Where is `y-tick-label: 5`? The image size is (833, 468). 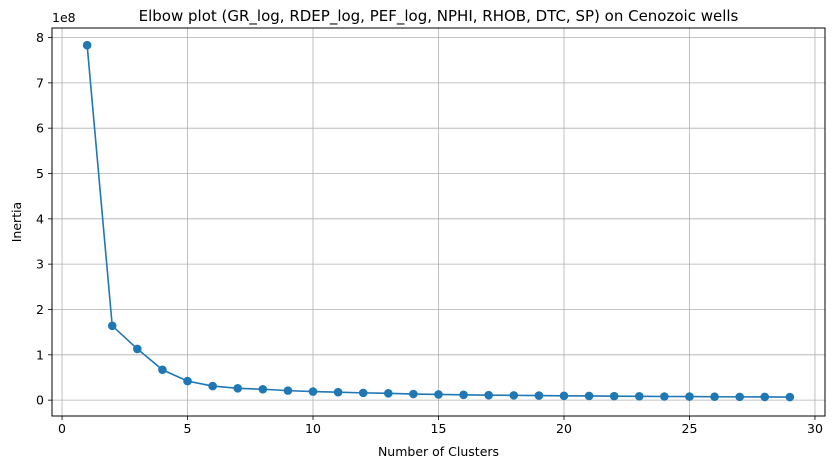 y-tick-label: 5 is located at coordinates (40, 173).